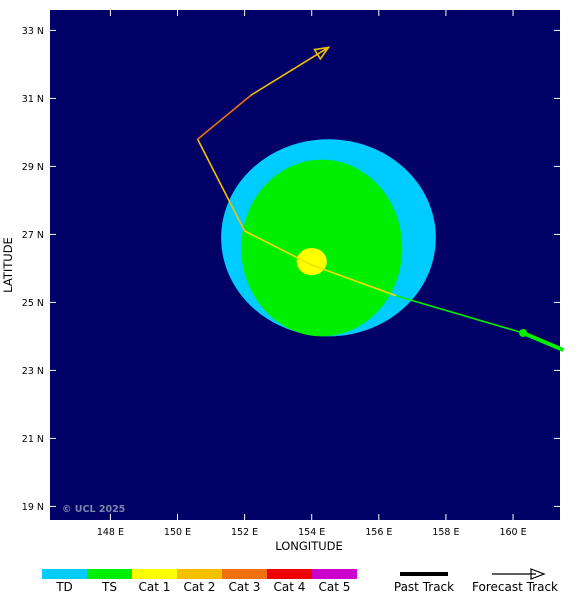 The image size is (580, 602). What do you see at coordinates (33, 235) in the screenshot?
I see `y-tick-label: 27 N` at bounding box center [33, 235].